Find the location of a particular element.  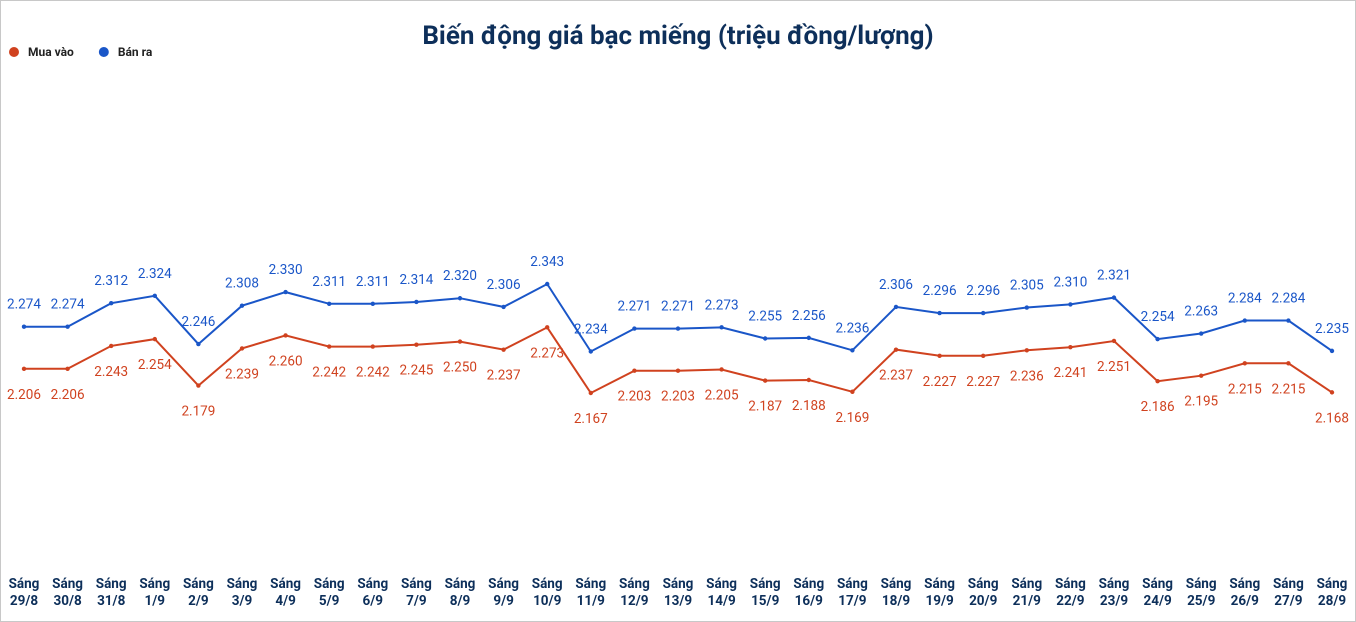

x-tick-label: Sáng 30/8 is located at coordinates (67, 592).